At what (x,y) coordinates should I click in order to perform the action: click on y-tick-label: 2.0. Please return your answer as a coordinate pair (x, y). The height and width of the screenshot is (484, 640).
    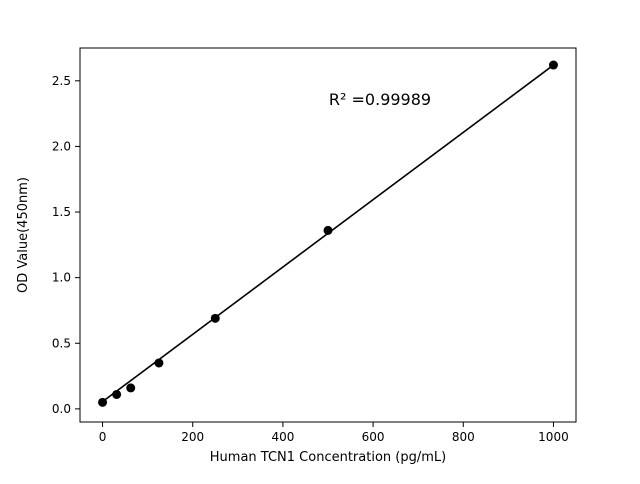
    Looking at the image, I should click on (61, 146).